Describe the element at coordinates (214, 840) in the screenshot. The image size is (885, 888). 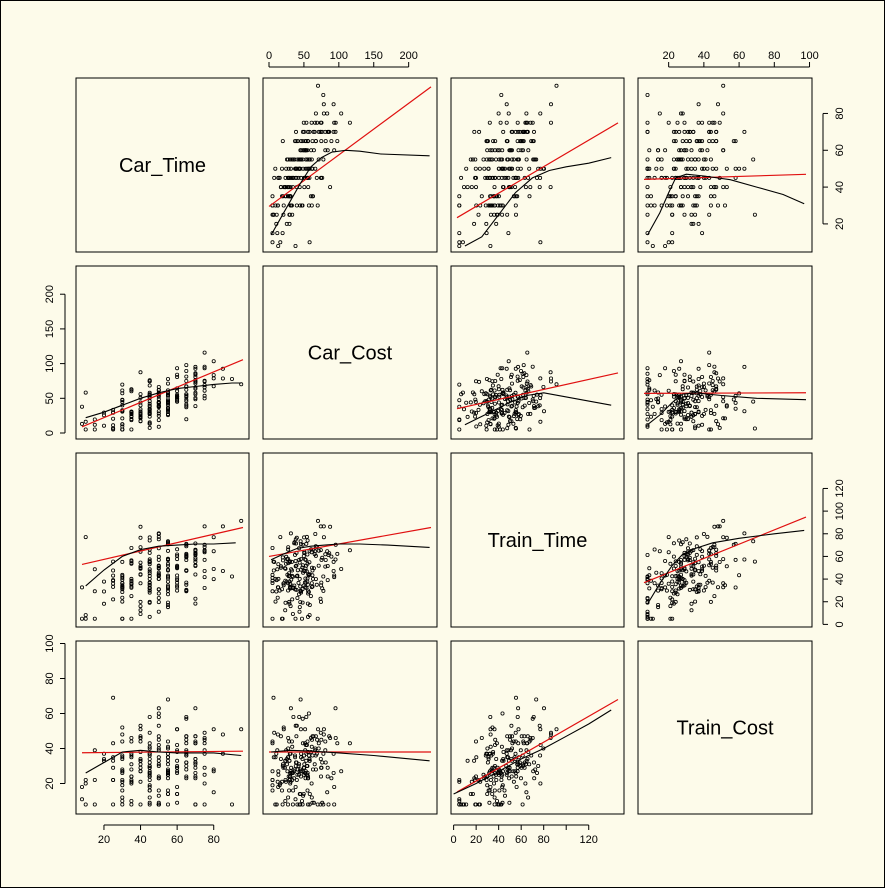
I see `tick-label: 80` at that location.